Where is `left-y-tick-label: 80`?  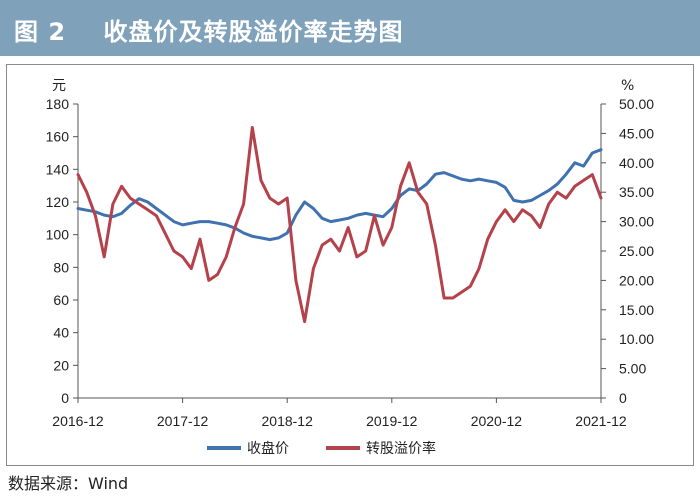
left-y-tick-label: 80 is located at coordinates (61, 267).